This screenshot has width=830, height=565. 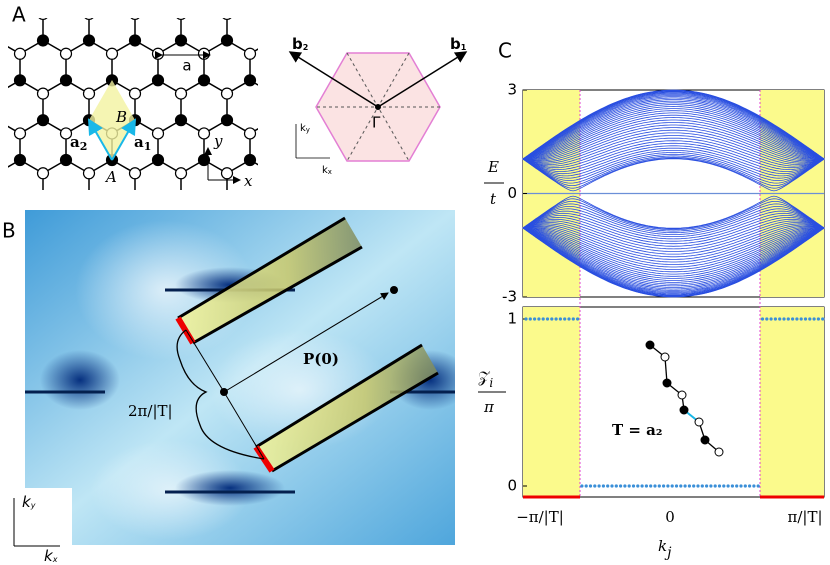 What do you see at coordinates (186, 66) in the screenshot?
I see `spacing-label: a` at bounding box center [186, 66].